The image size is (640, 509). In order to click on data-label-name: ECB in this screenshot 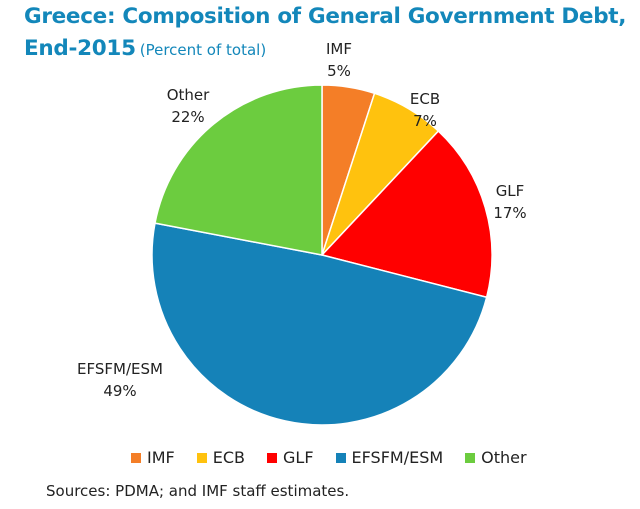, I will do `click(425, 99)`.